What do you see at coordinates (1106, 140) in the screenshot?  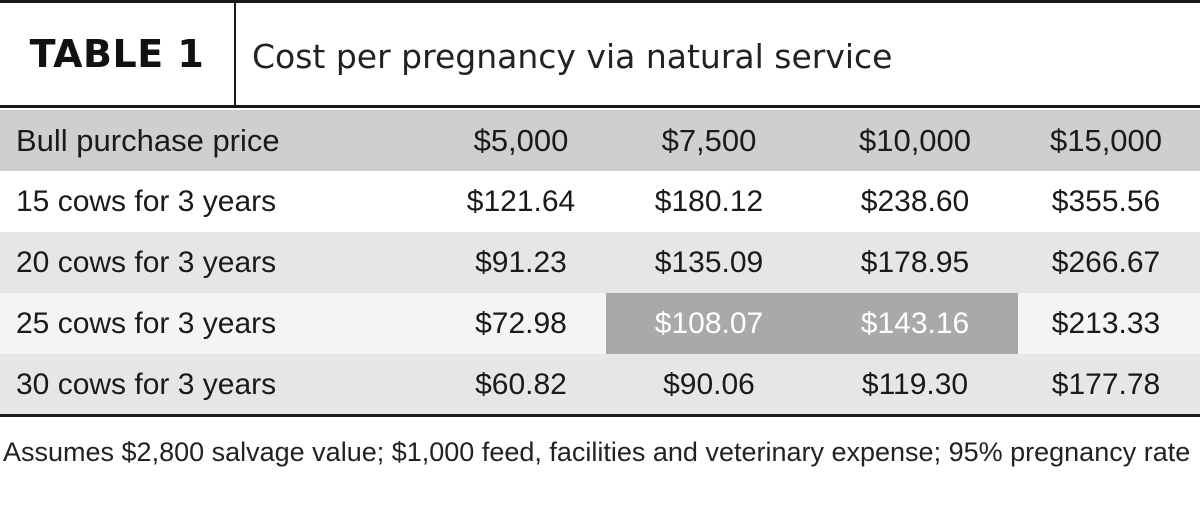 I see `header-cell: $15,000` at bounding box center [1106, 140].